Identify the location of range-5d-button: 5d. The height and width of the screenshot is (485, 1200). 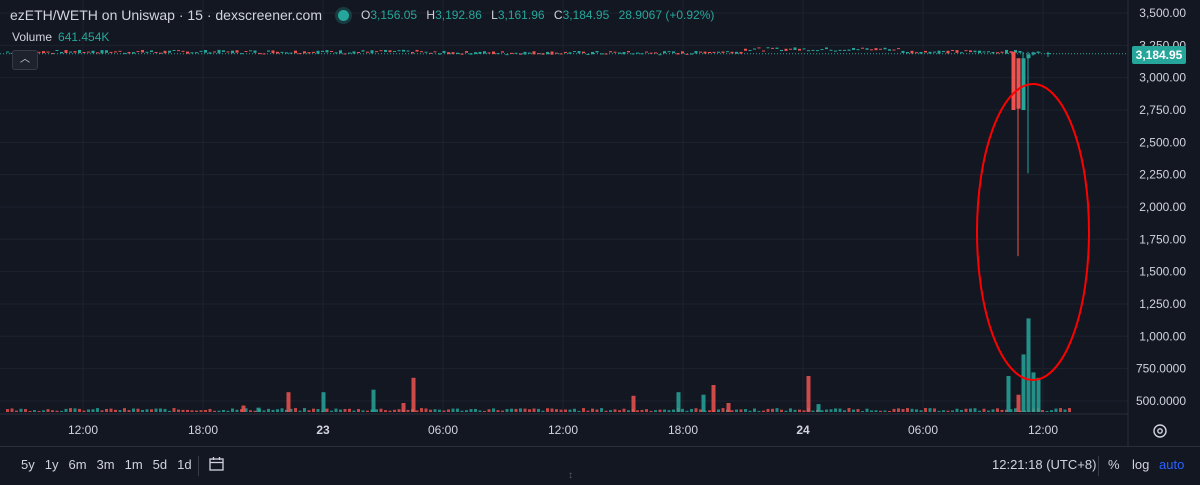
(160, 464).